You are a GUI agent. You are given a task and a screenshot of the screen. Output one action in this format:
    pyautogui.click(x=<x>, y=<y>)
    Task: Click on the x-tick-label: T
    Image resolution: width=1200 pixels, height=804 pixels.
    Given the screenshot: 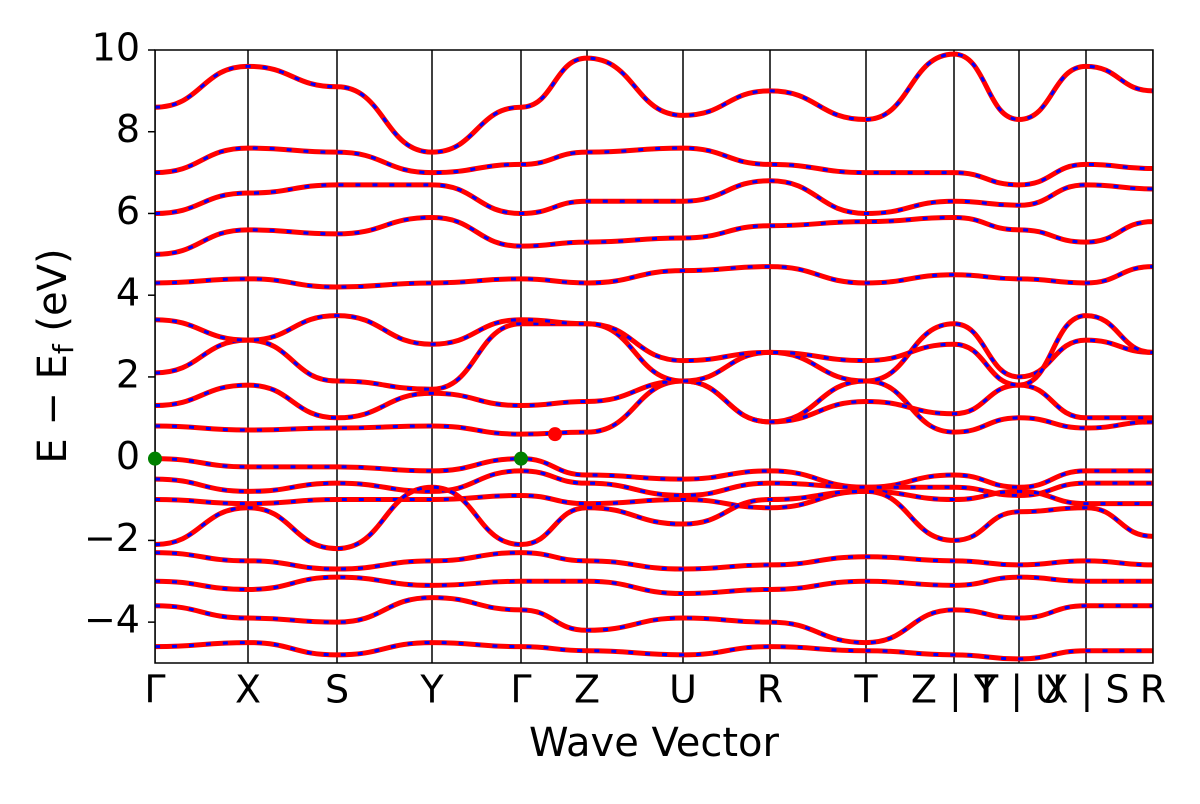 What is the action you would take?
    pyautogui.click(x=865, y=690)
    